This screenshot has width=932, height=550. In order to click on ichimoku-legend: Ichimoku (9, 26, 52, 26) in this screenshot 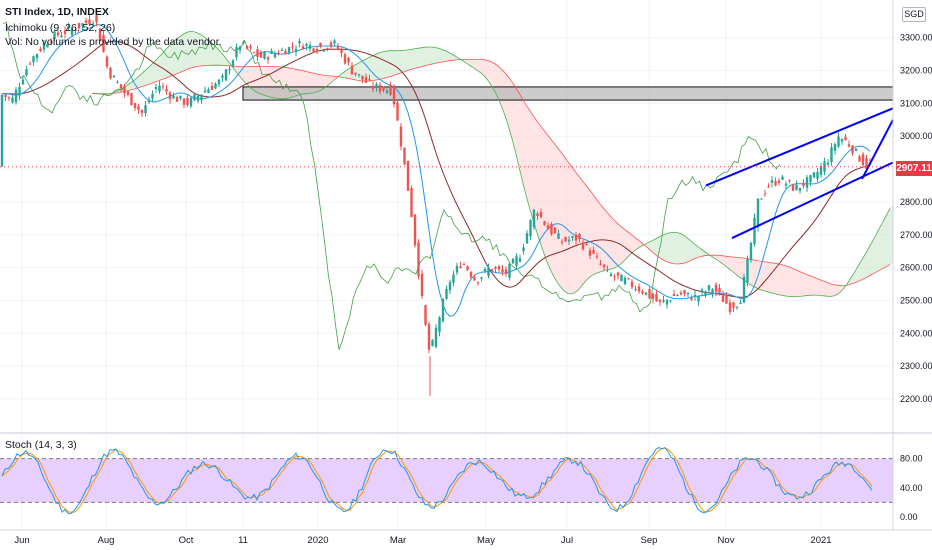, I will do `click(60, 28)`.